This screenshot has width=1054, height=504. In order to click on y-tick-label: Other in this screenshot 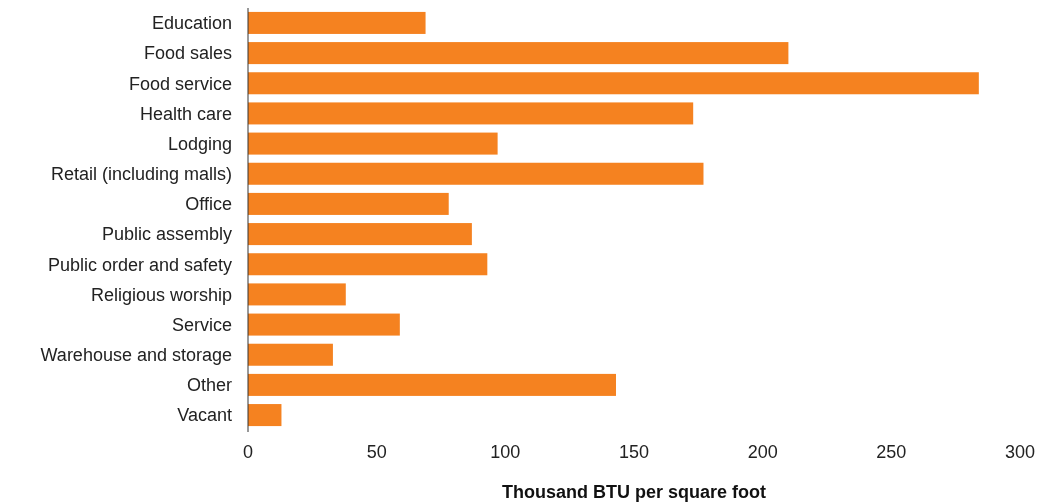, I will do `click(209, 385)`.